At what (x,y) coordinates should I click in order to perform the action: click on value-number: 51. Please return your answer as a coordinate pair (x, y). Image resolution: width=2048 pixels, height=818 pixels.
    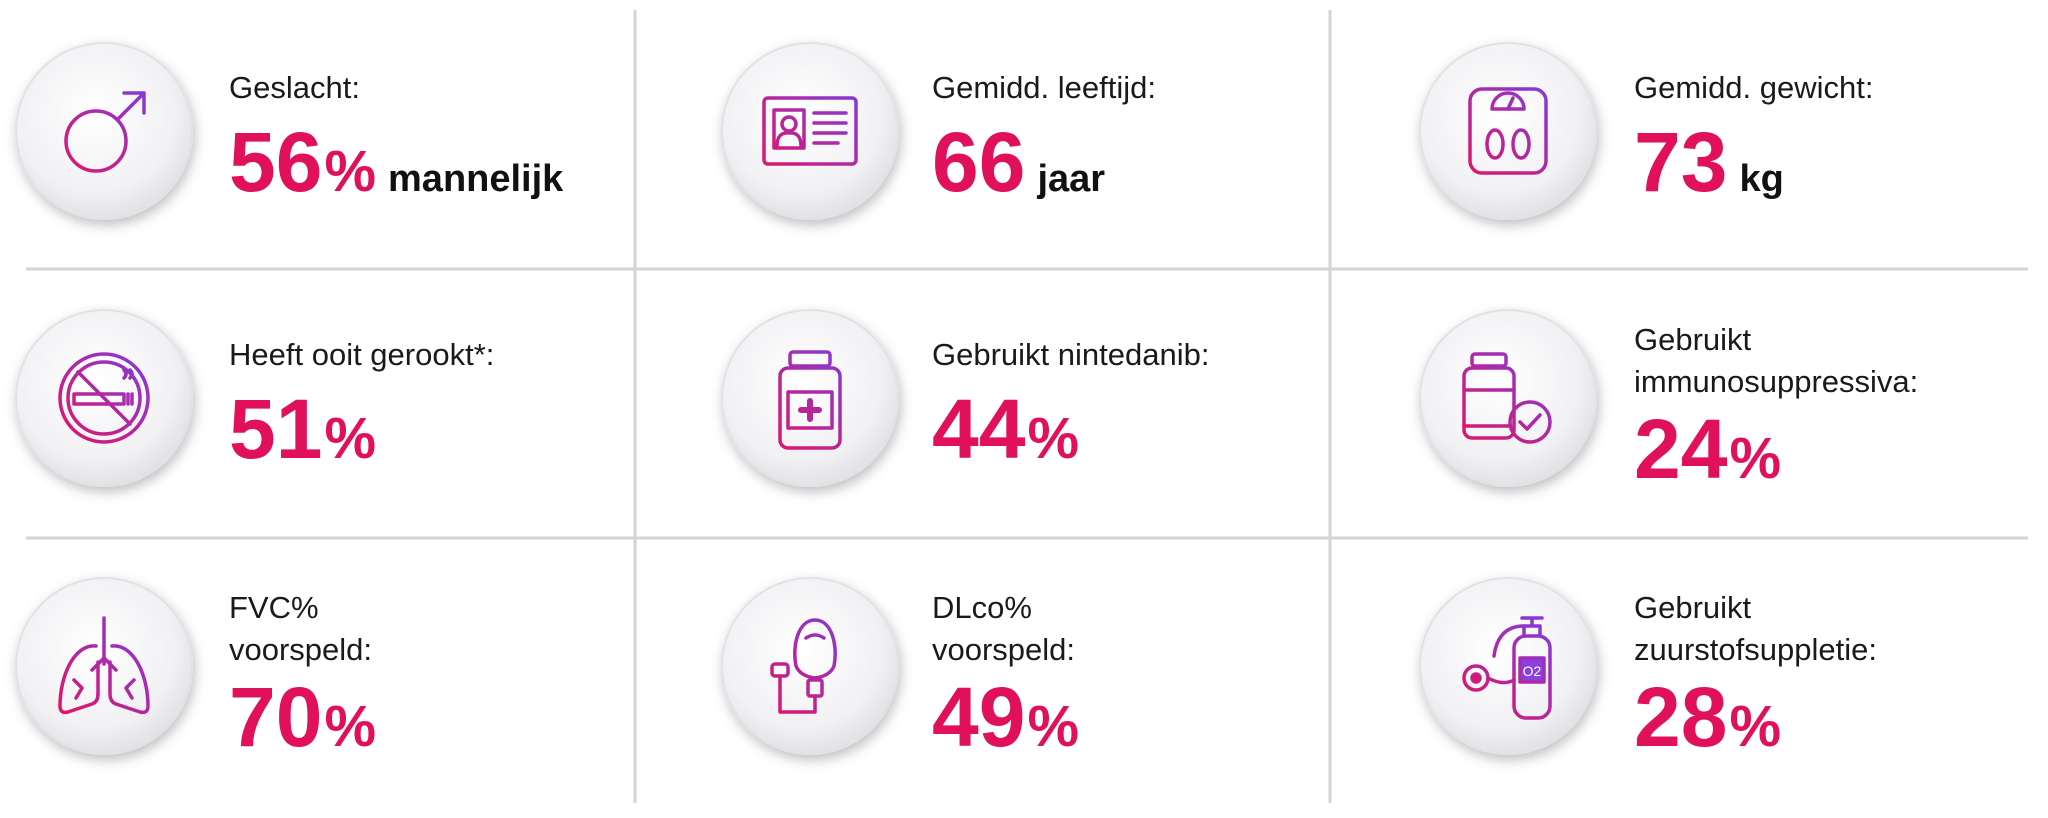
    Looking at the image, I should click on (275, 429).